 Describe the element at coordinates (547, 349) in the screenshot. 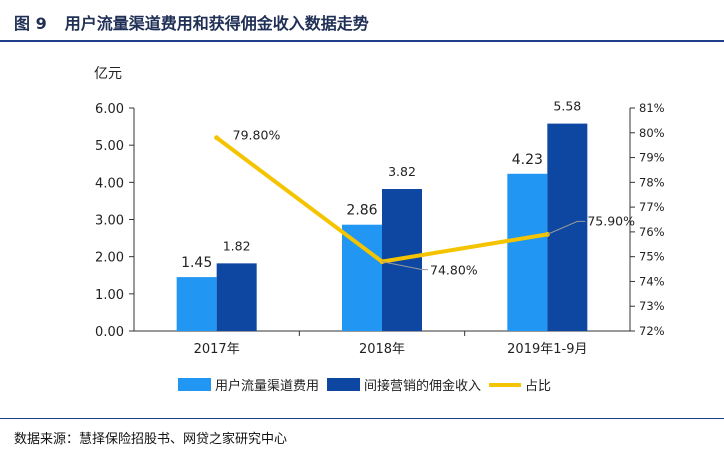

I see `x-axis-tick-label: 2019年1-9月` at that location.